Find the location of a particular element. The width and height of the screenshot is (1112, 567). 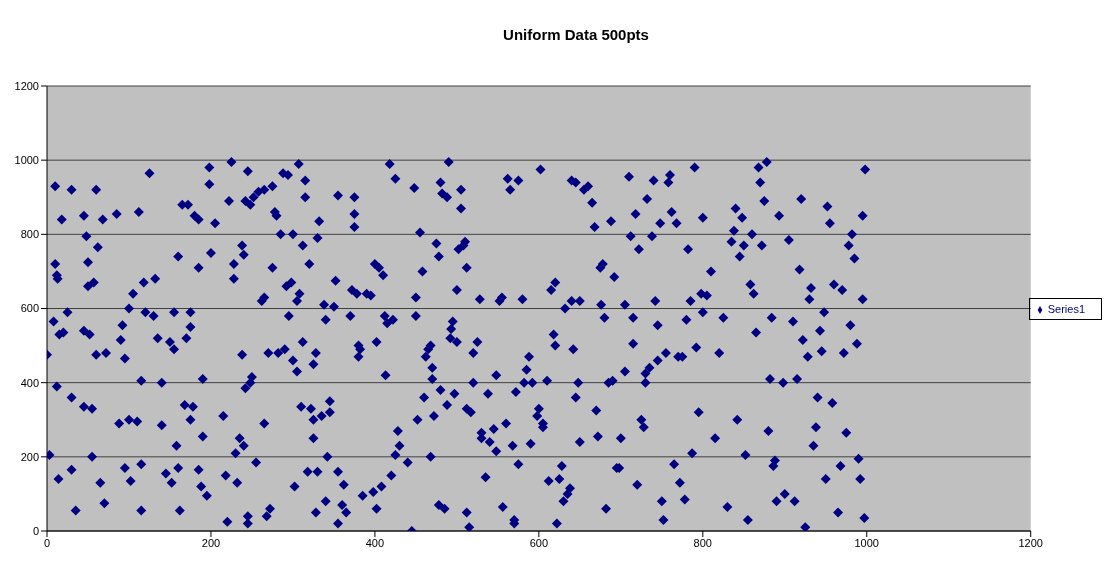

legend-label: Series1 is located at coordinates (1066, 308).